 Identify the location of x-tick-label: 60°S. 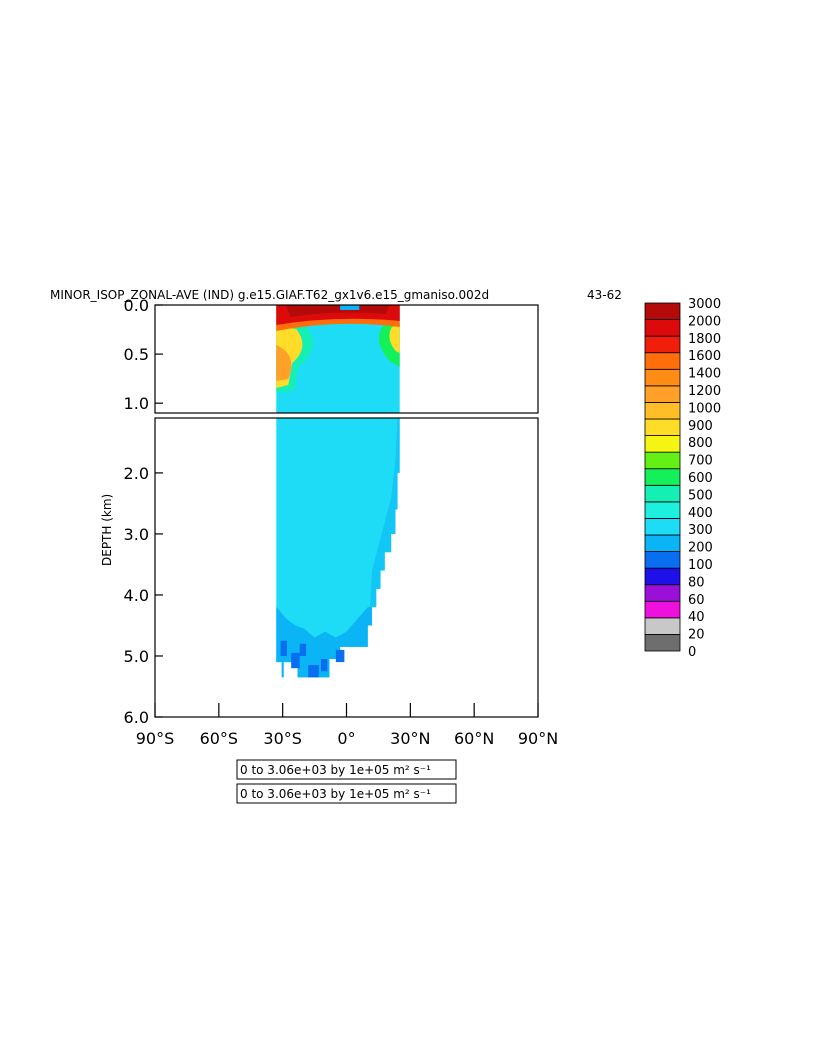
(219, 738).